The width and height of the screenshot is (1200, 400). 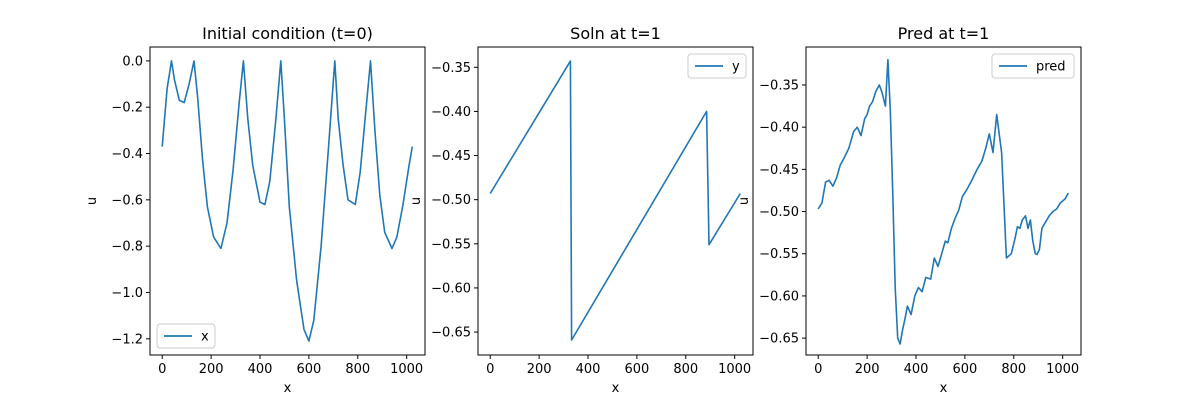 I want to click on legend: x, so click(x=186, y=336).